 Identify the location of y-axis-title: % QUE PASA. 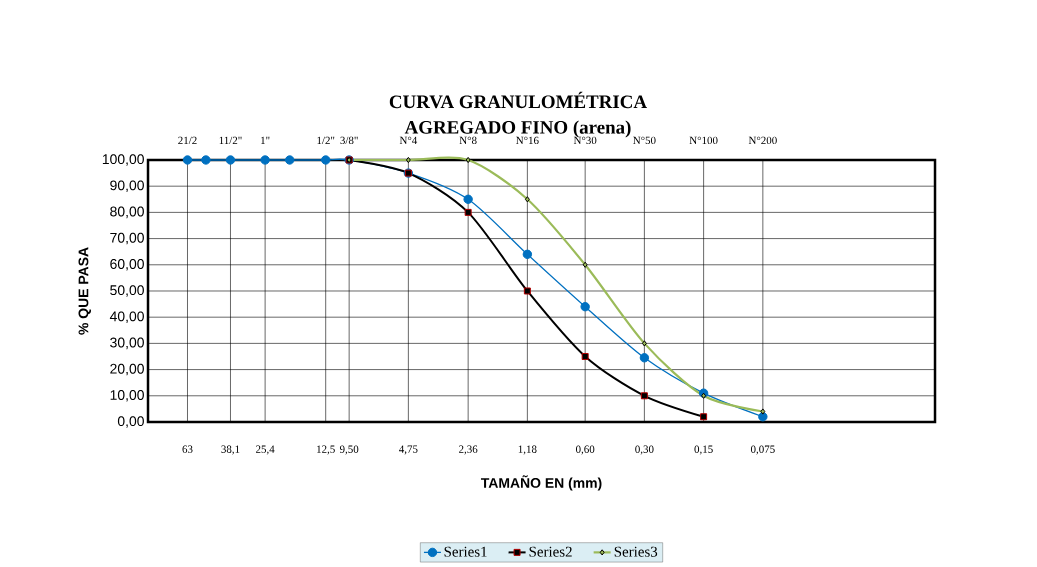
(84, 291).